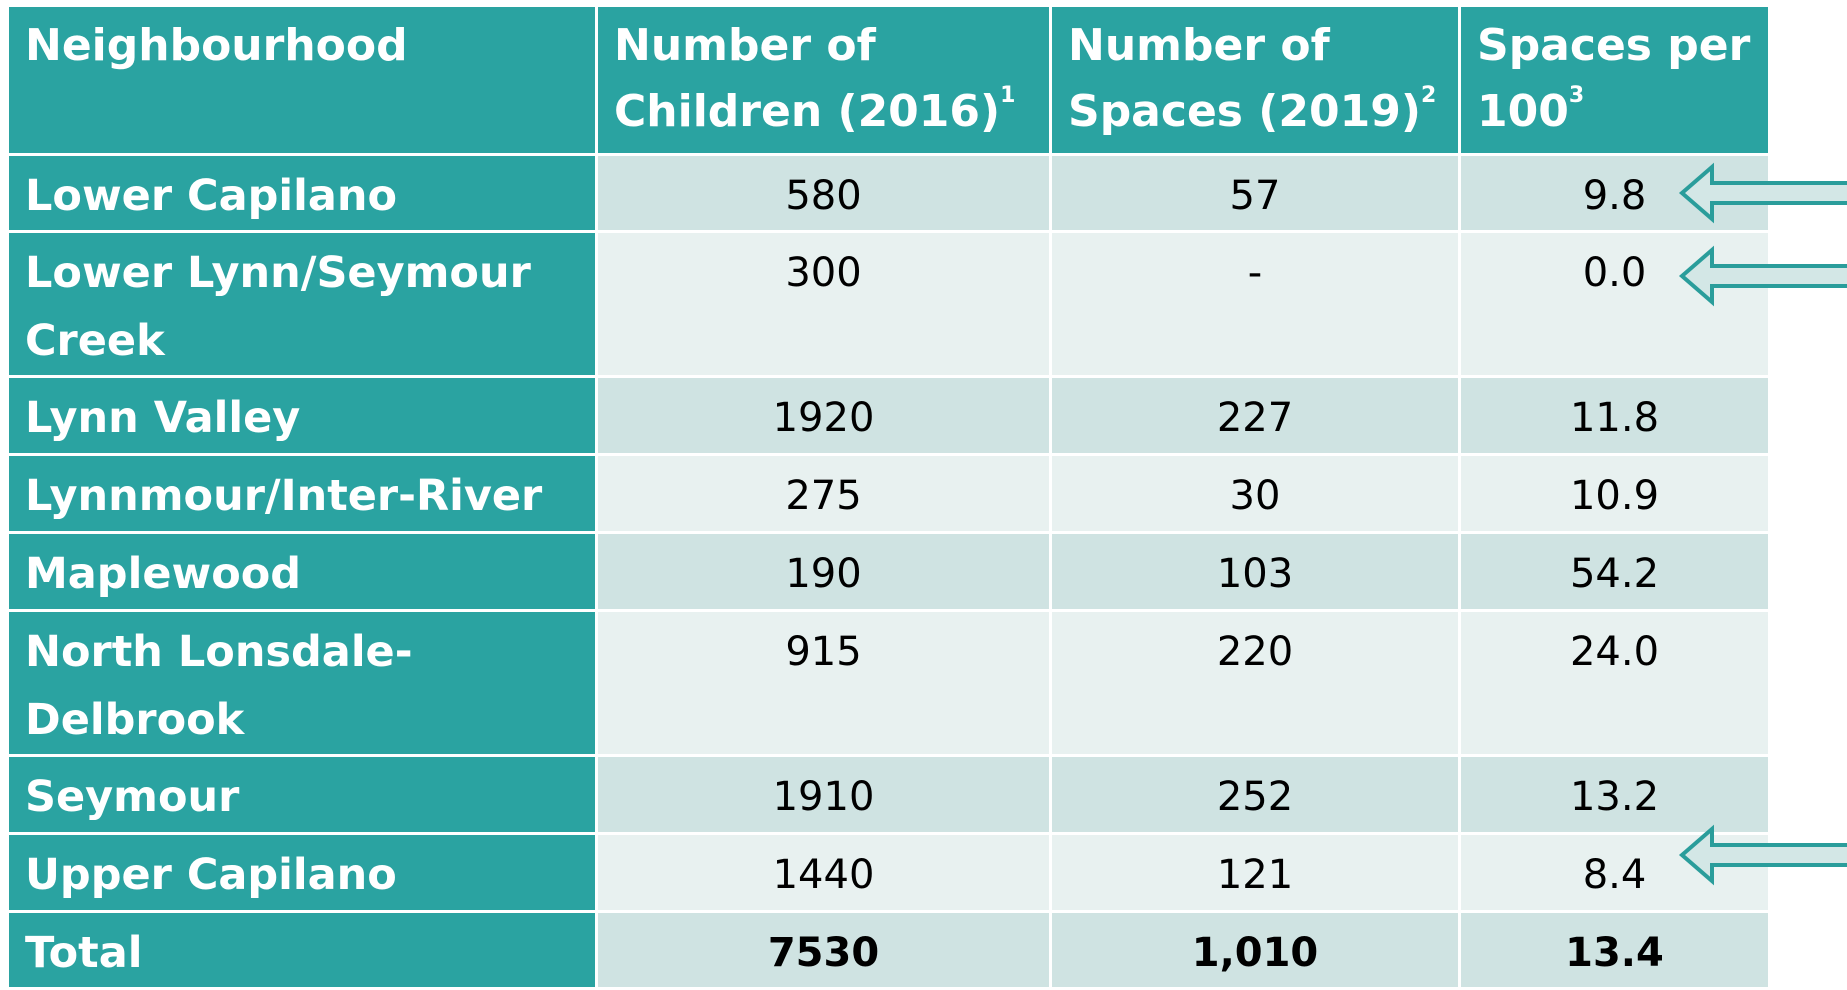  What do you see at coordinates (216, 45) in the screenshot?
I see `header-text: Neighbourhood` at bounding box center [216, 45].